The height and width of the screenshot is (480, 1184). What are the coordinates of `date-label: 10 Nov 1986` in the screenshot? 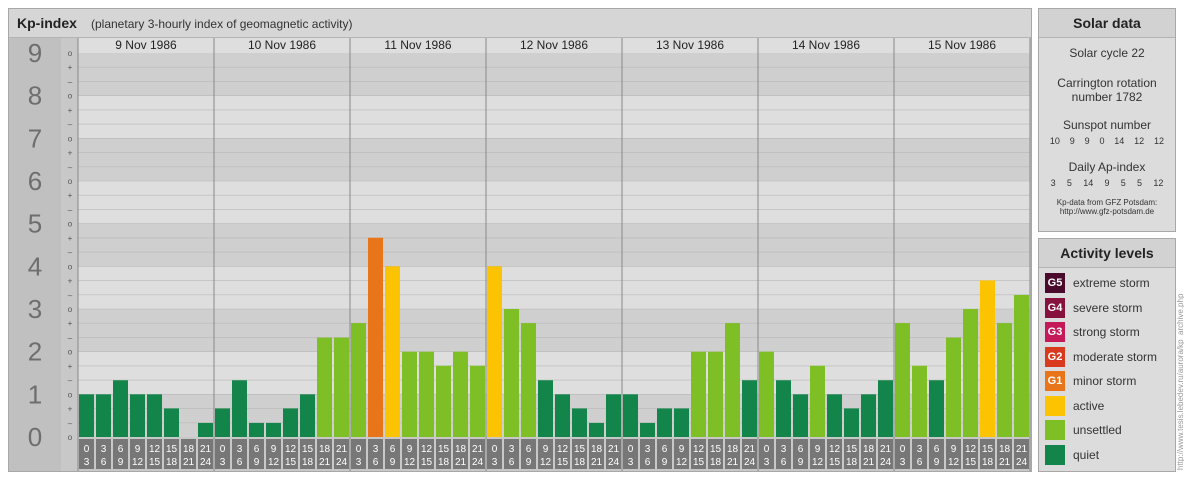 It's located at (282, 45).